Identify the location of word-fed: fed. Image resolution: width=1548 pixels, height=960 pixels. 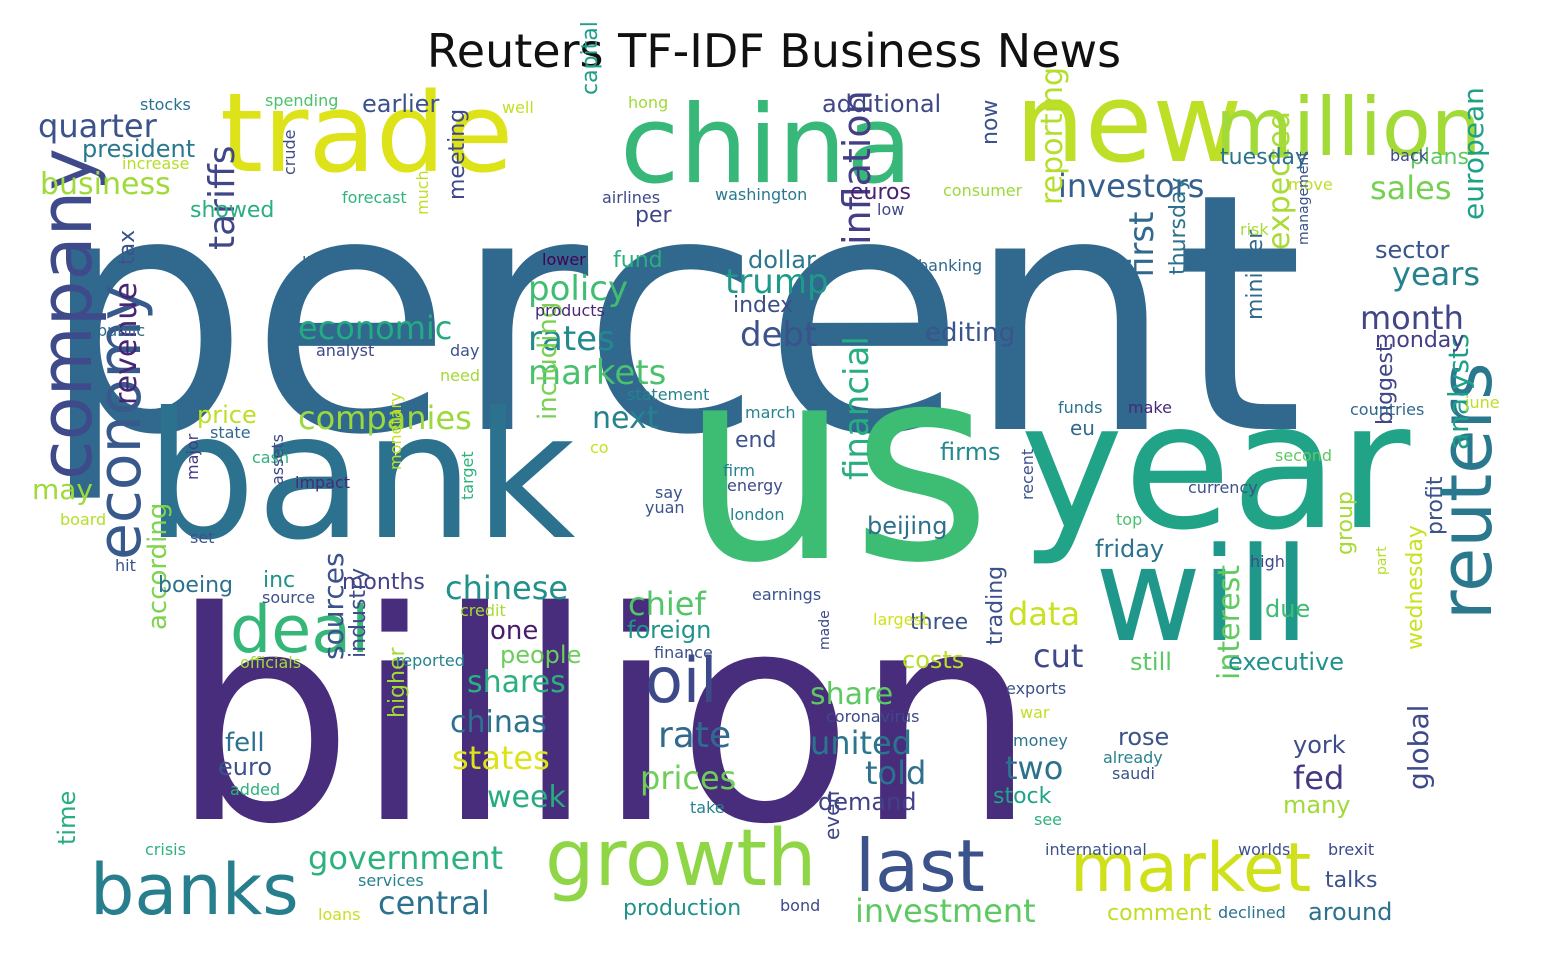
(1319, 778).